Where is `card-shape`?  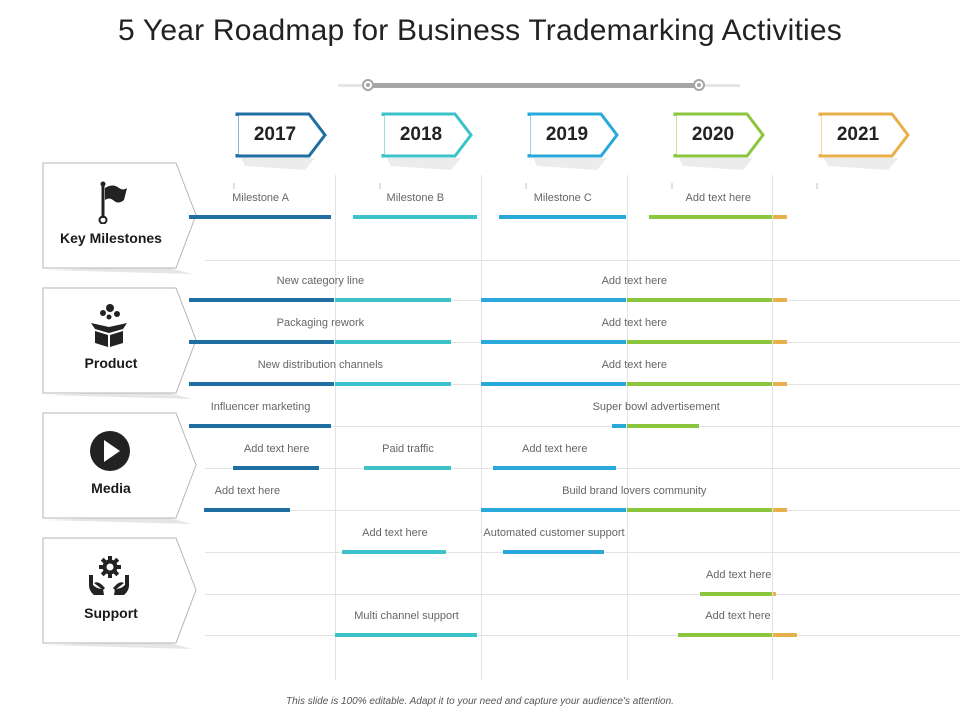
card-shape is located at coordinates (119, 218).